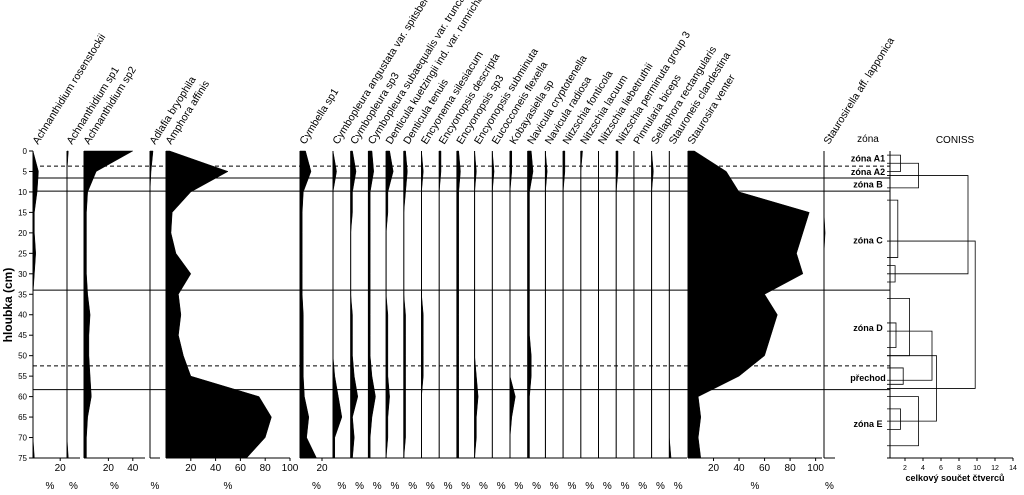  I want to click on y-tick-label: 0, so click(25, 151).